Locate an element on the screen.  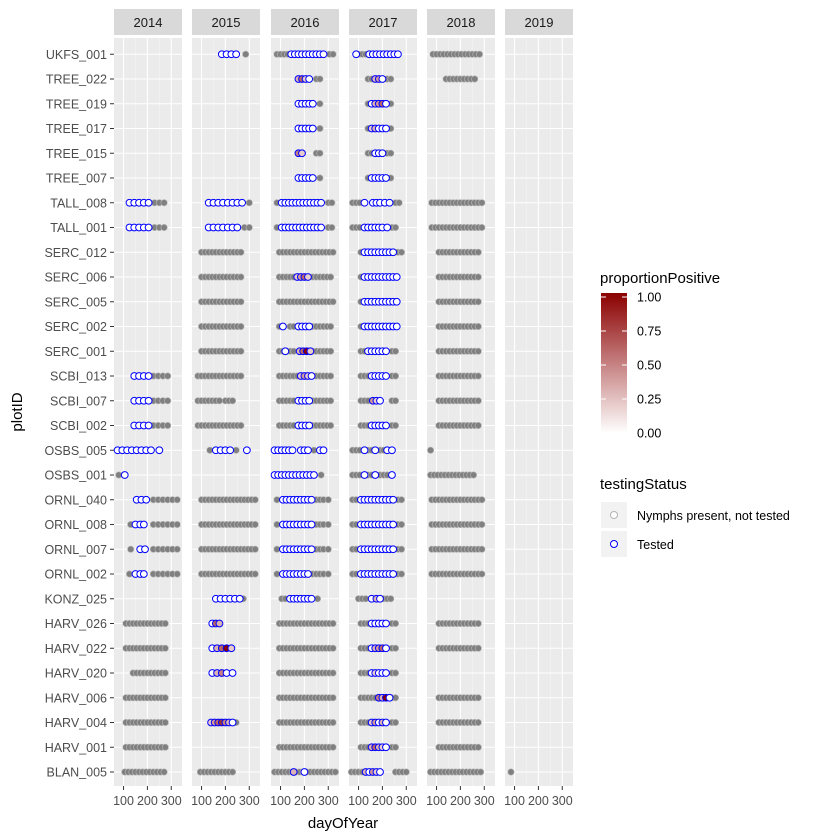
facet-strip-2019: 2019 is located at coordinates (539, 22).